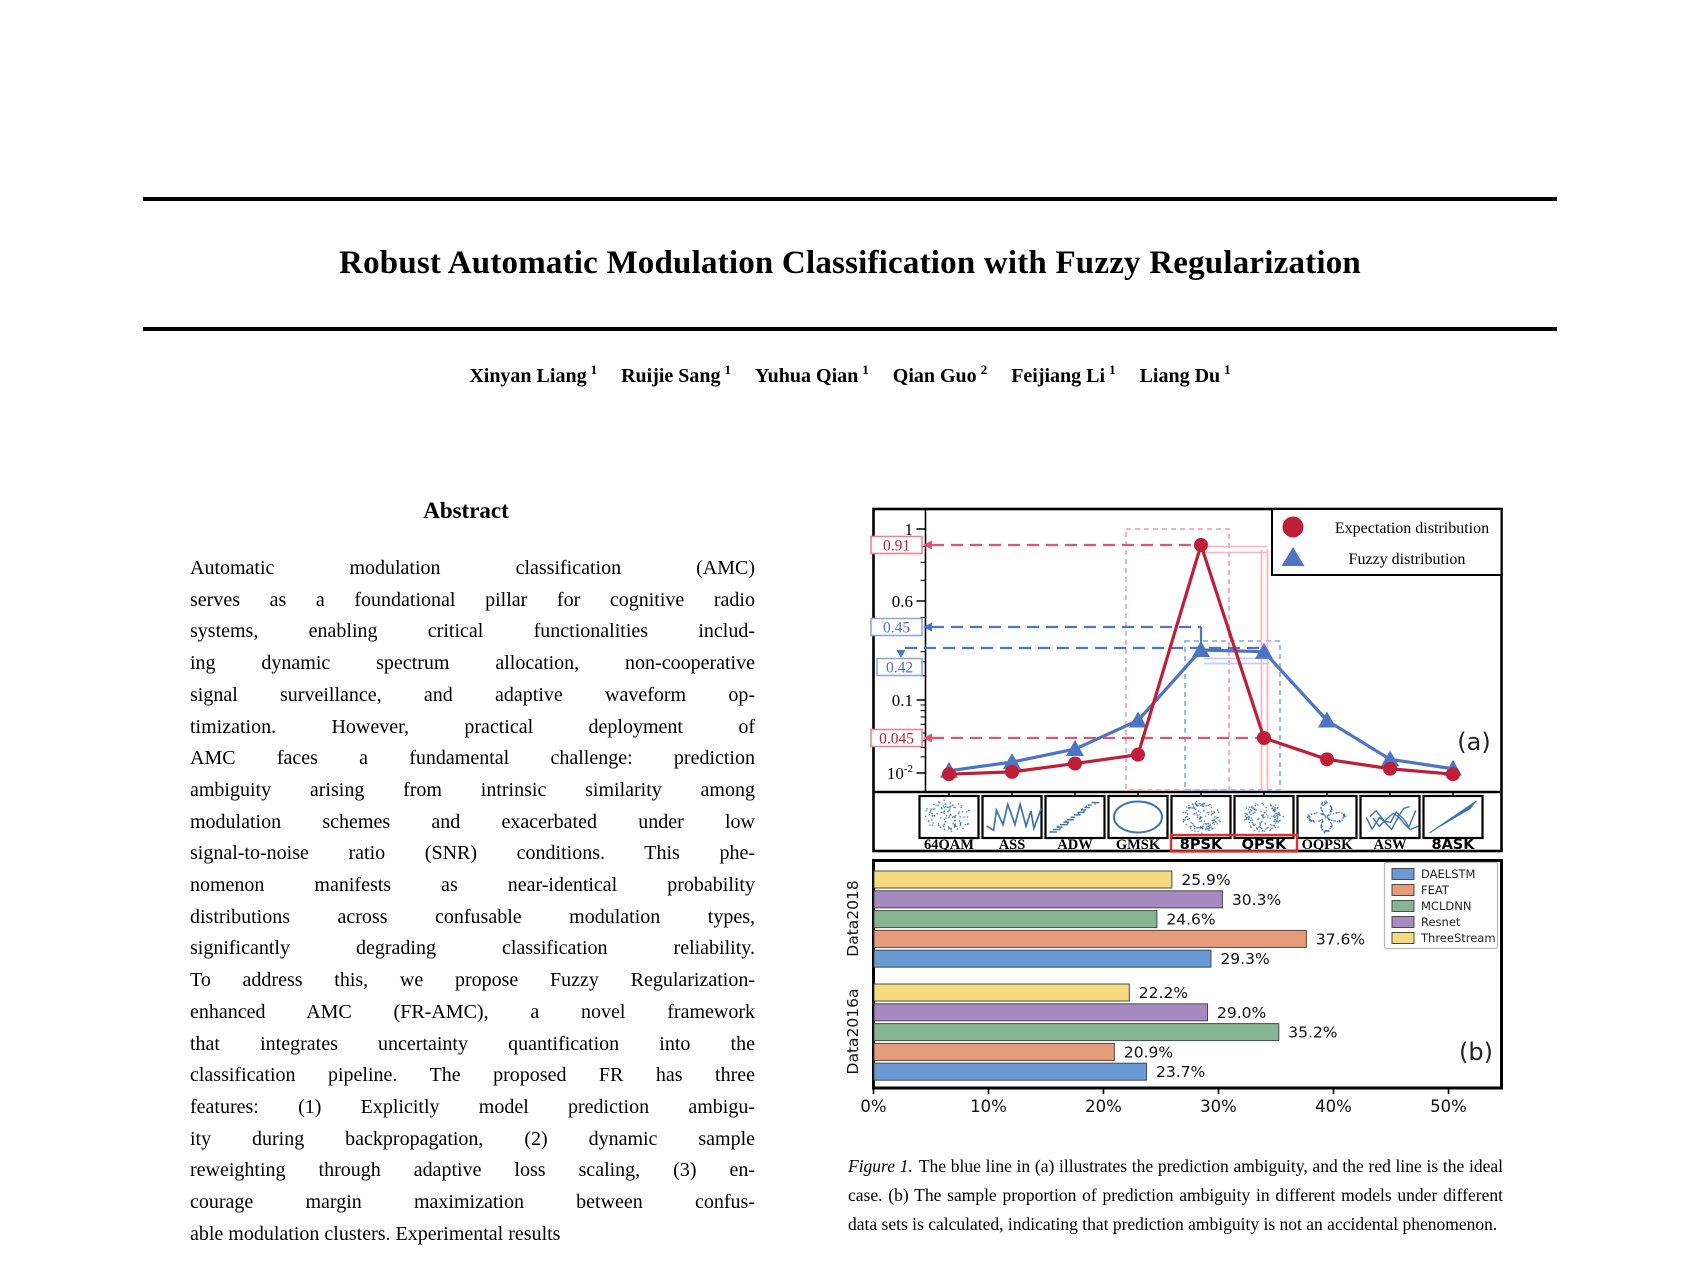  I want to click on constellation-icon-box, so click(1138, 817).